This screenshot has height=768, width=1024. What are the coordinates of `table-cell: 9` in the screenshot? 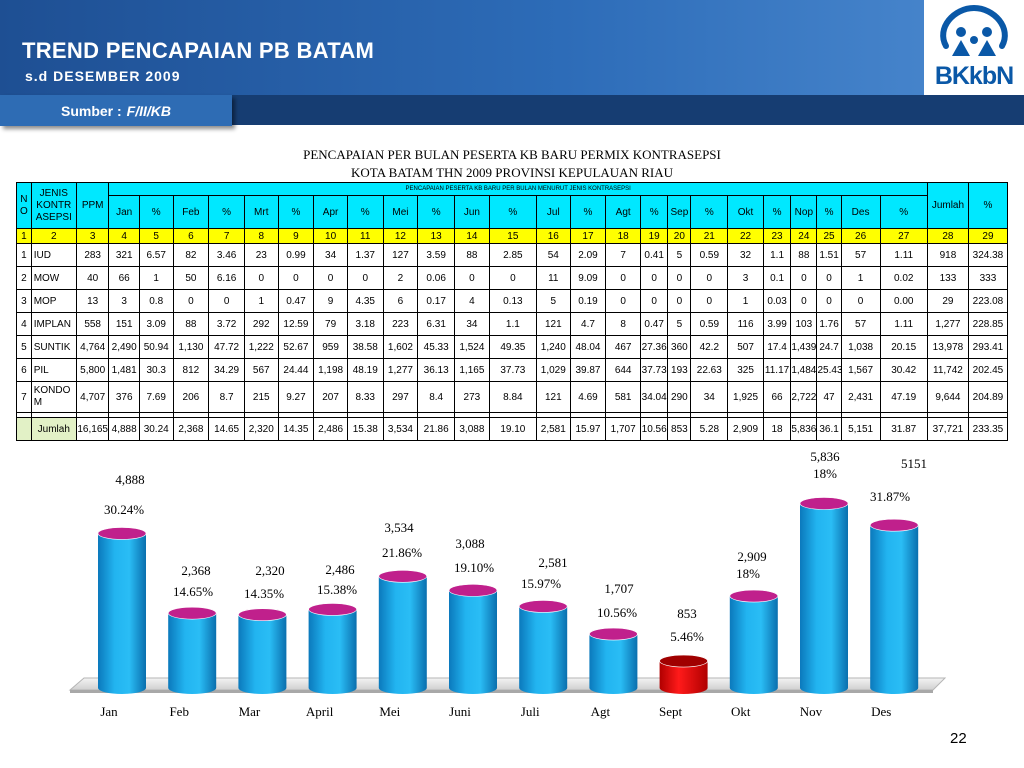 It's located at (330, 301).